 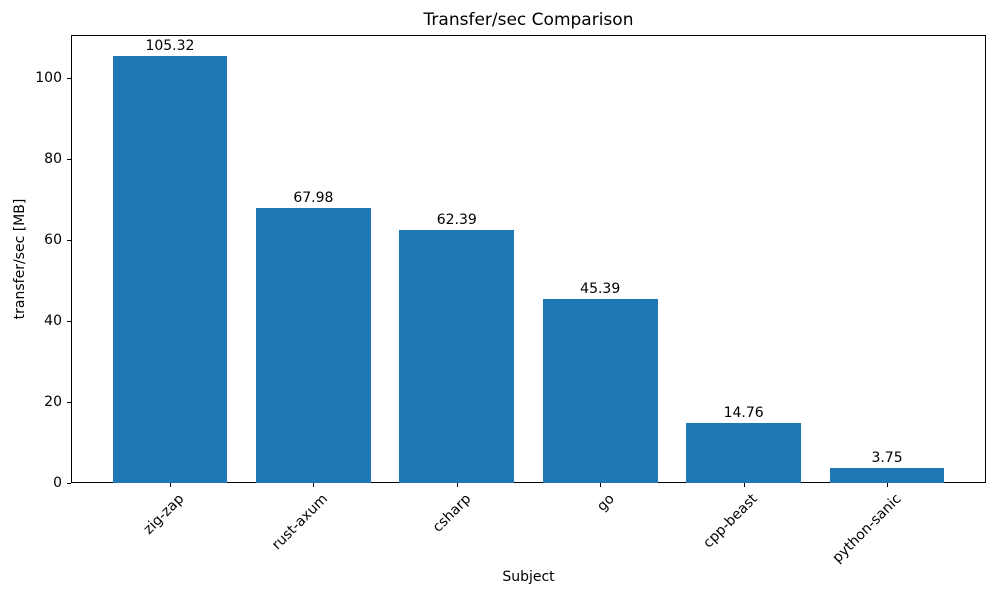 What do you see at coordinates (887, 457) in the screenshot?
I see `bar-value-label: 3.75` at bounding box center [887, 457].